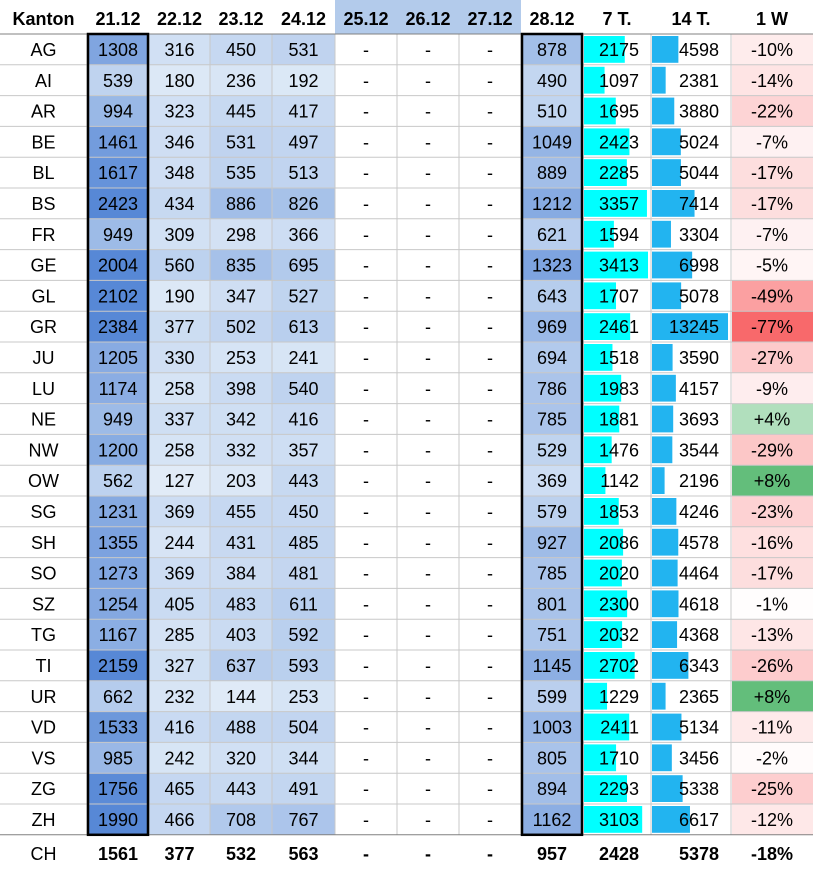  I want to click on table-row: LU 1174 258 398 540 - - - 786 1983 4157 -9%, so click(422, 388).